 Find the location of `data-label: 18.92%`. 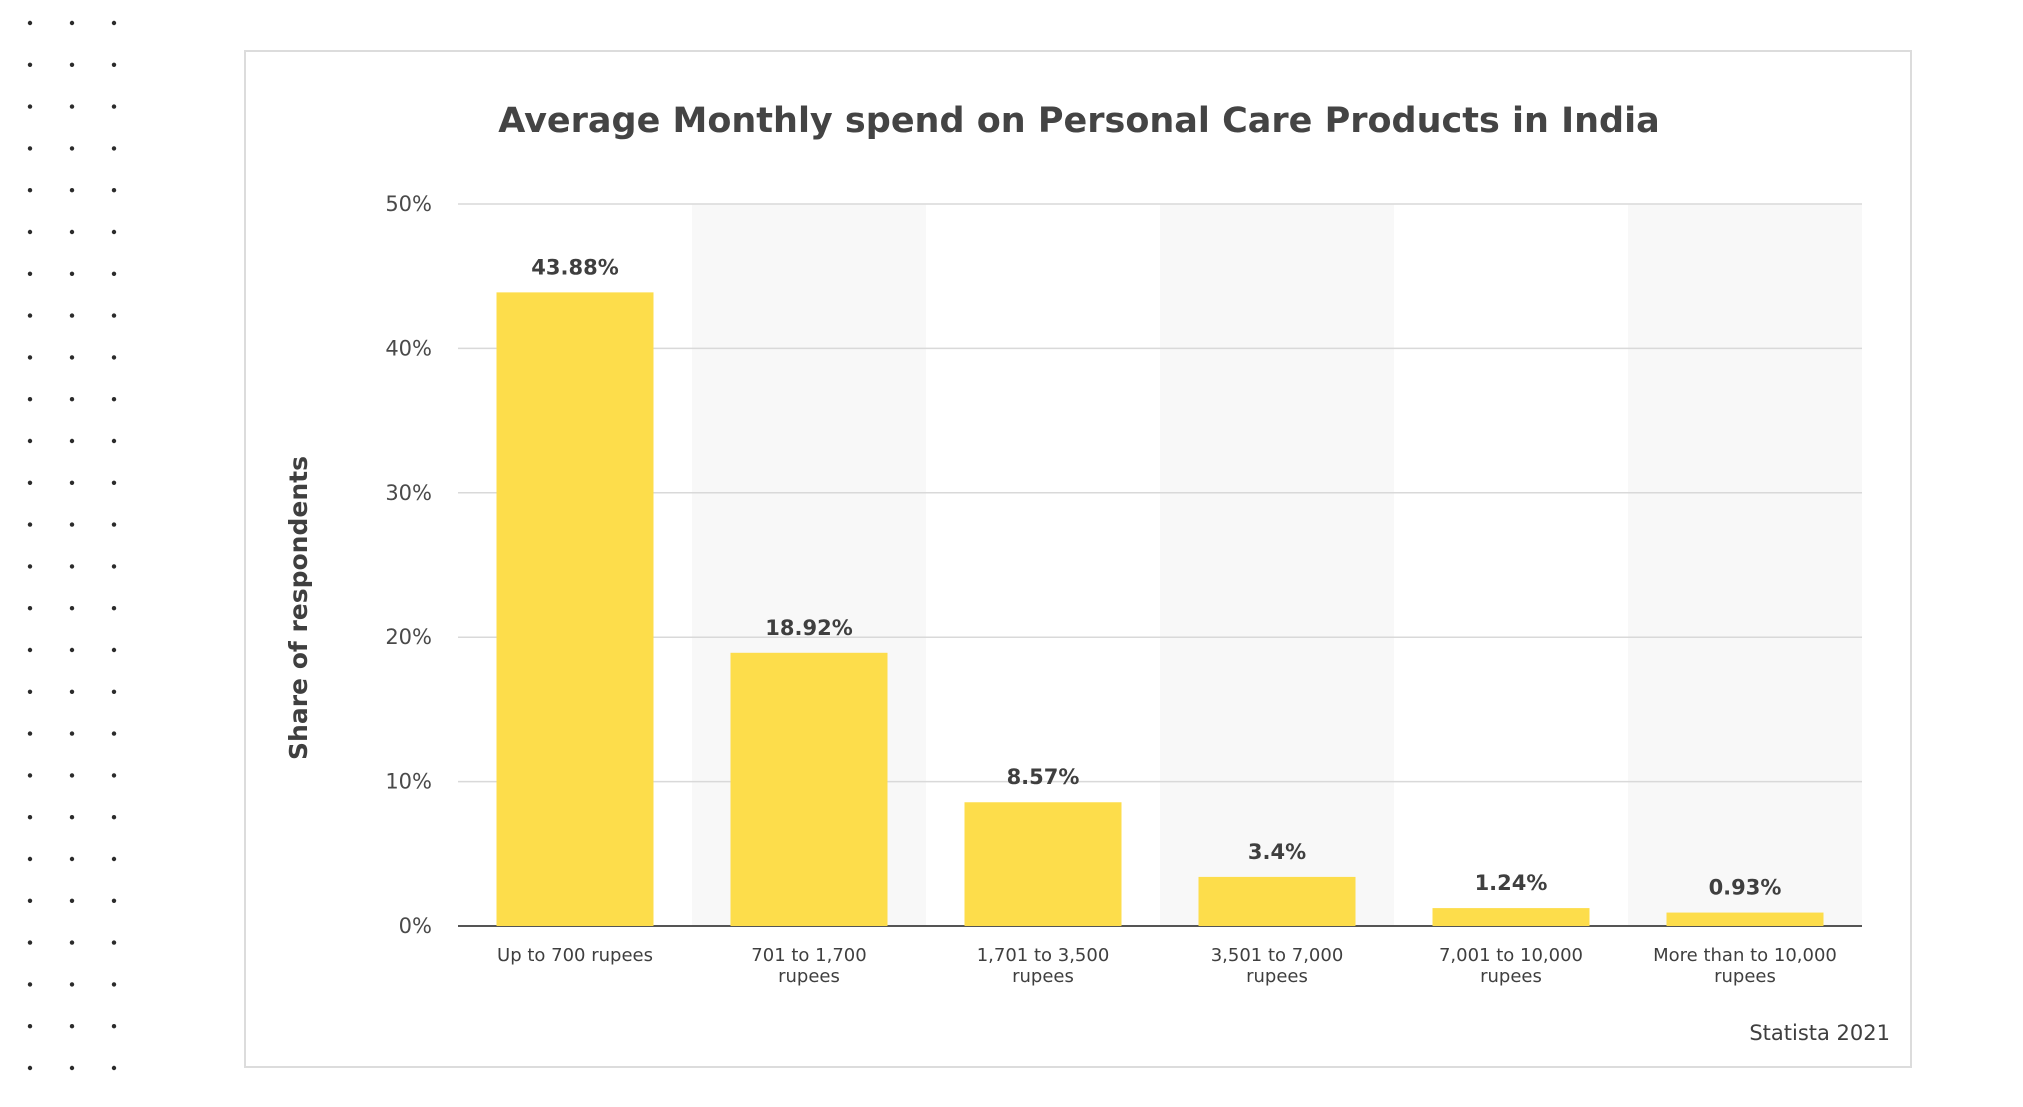

data-label: 18.92% is located at coordinates (808, 628).